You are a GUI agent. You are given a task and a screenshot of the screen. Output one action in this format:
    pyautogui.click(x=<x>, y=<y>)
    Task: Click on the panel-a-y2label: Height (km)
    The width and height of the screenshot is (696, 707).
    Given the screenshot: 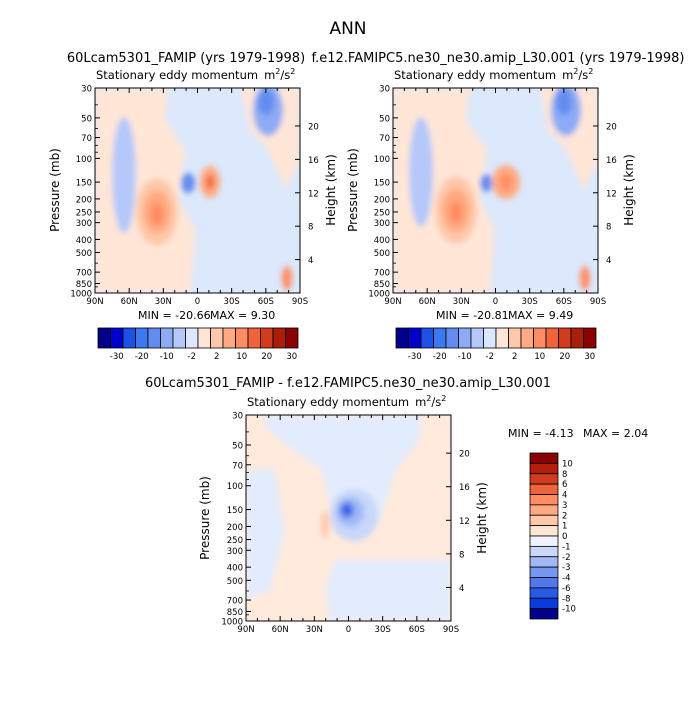 What is the action you would take?
    pyautogui.click(x=331, y=189)
    